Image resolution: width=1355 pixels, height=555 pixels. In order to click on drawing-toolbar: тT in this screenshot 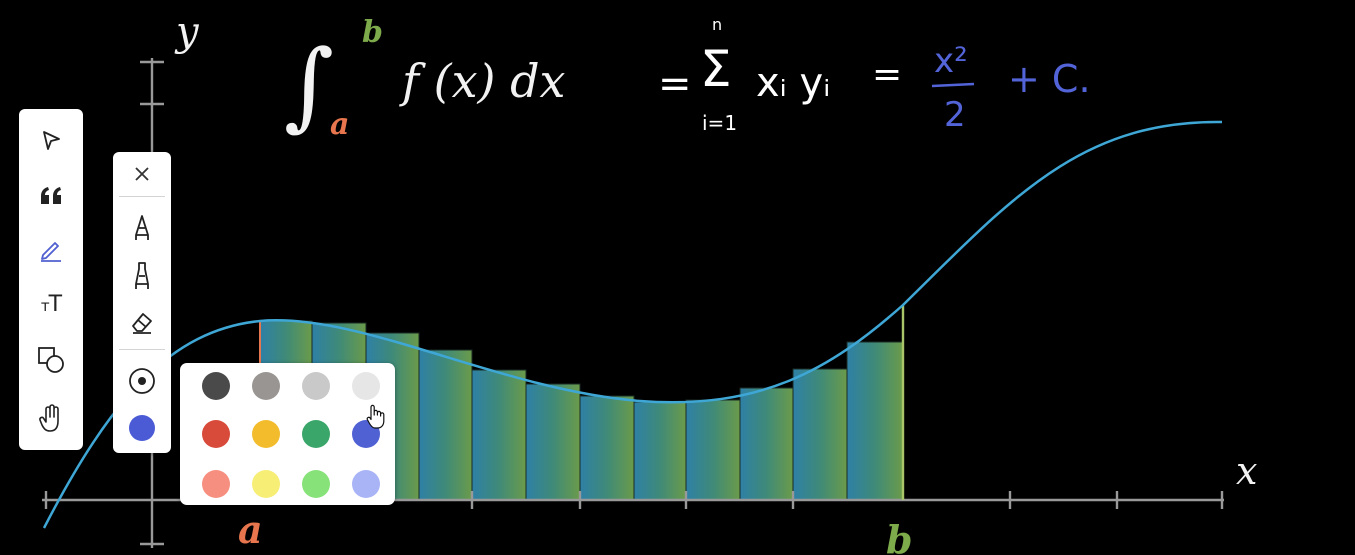, I will do `click(51, 279)`.